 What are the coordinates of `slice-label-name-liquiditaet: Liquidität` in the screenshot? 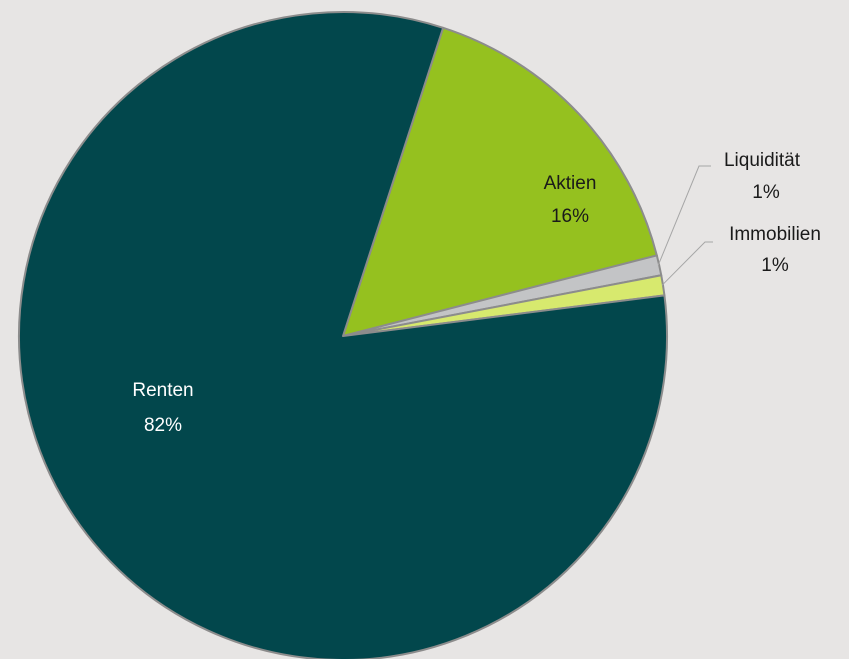 It's located at (762, 160).